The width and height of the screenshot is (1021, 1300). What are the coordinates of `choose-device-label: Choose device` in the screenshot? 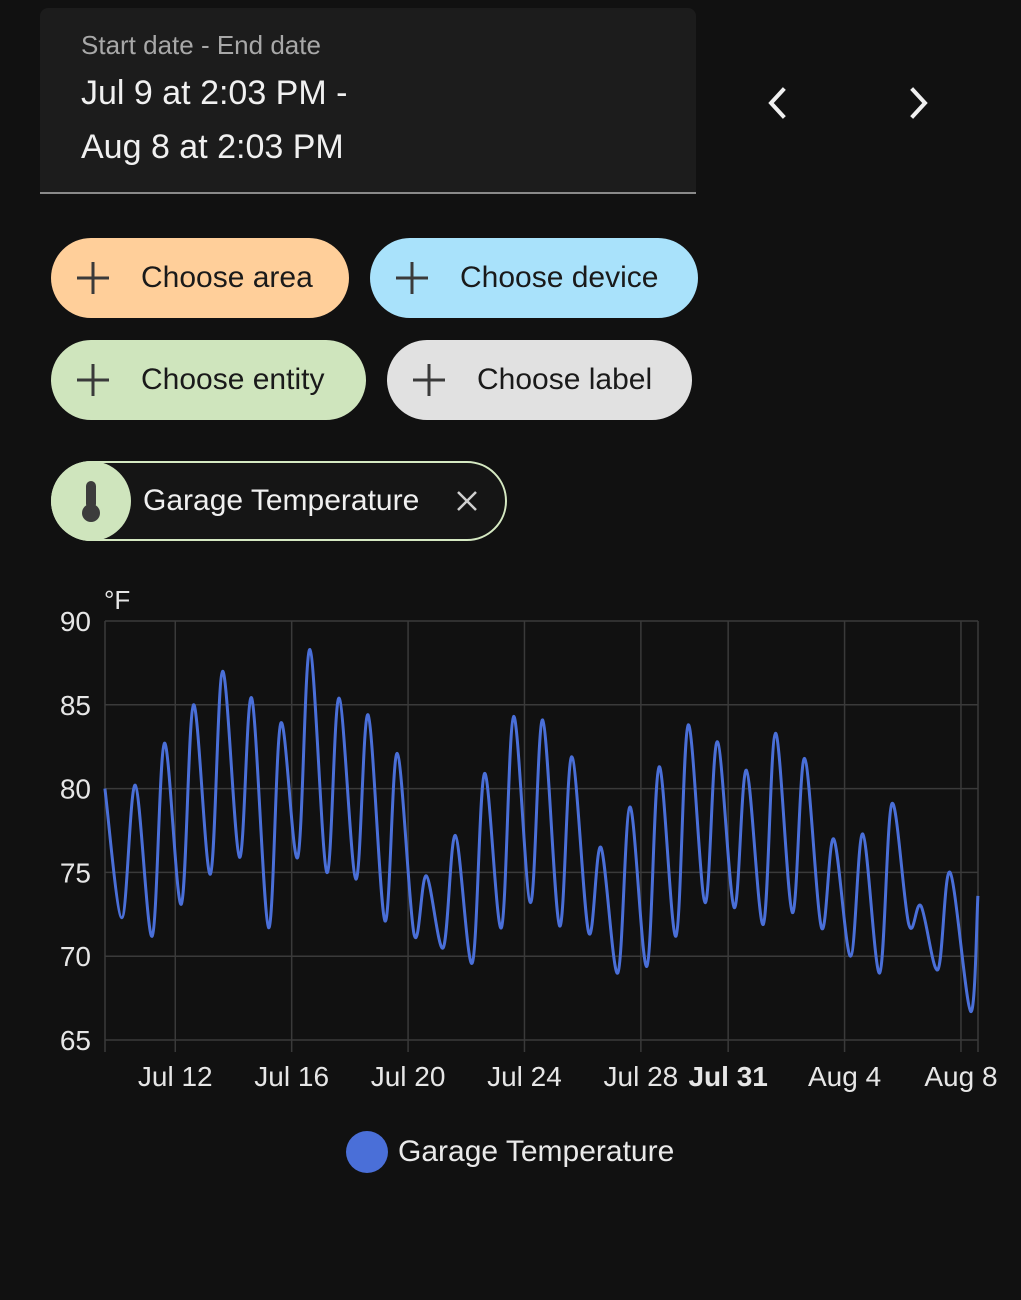 It's located at (559, 277).